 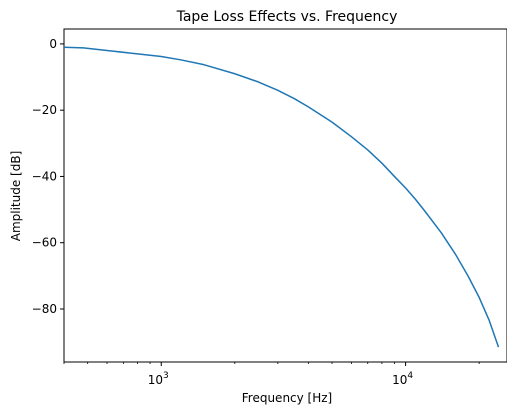 I want to click on y-tick-label: 0, so click(x=53, y=44).